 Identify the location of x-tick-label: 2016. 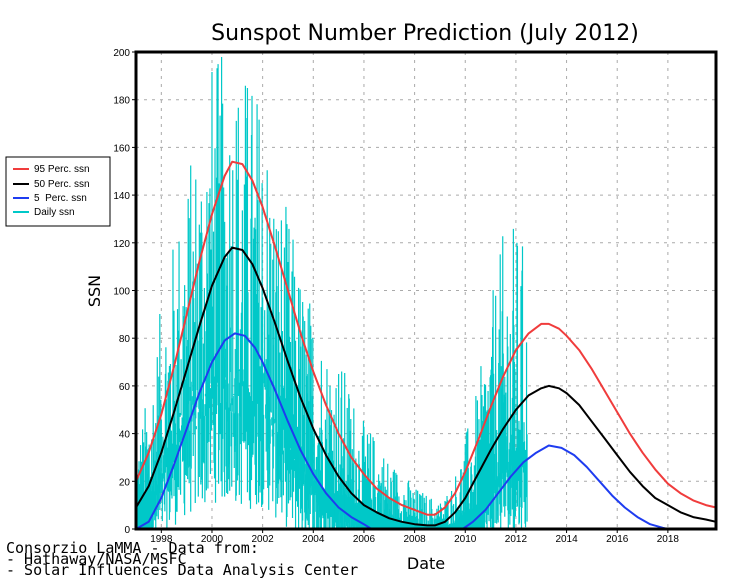
(617, 539).